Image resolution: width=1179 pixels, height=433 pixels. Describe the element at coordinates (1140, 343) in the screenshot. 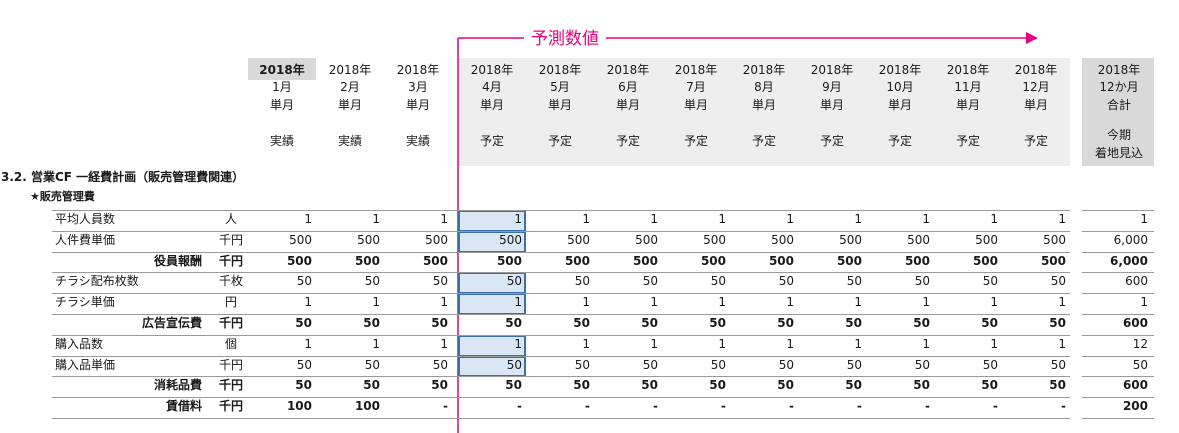

I see `cell-value: 12` at that location.